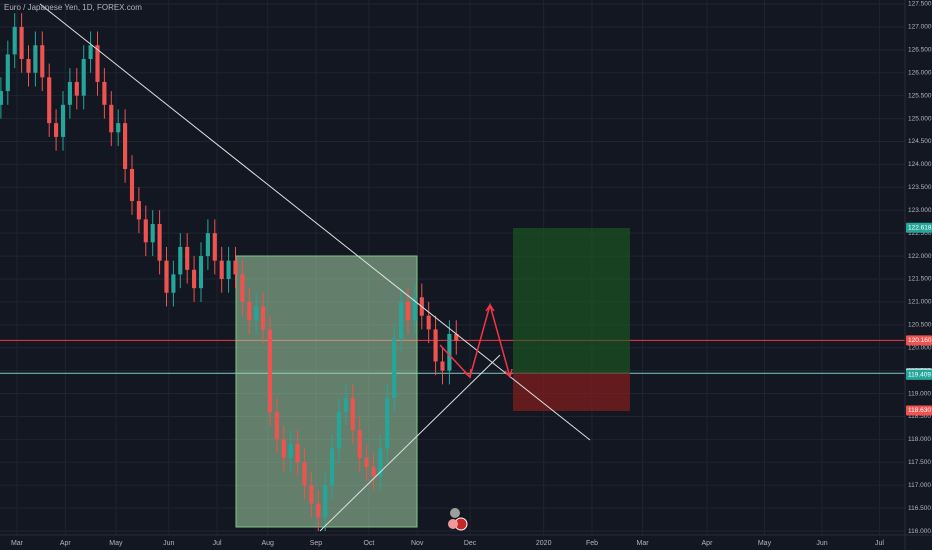  What do you see at coordinates (920, 187) in the screenshot?
I see `y-tick-label: 123.500` at bounding box center [920, 187].